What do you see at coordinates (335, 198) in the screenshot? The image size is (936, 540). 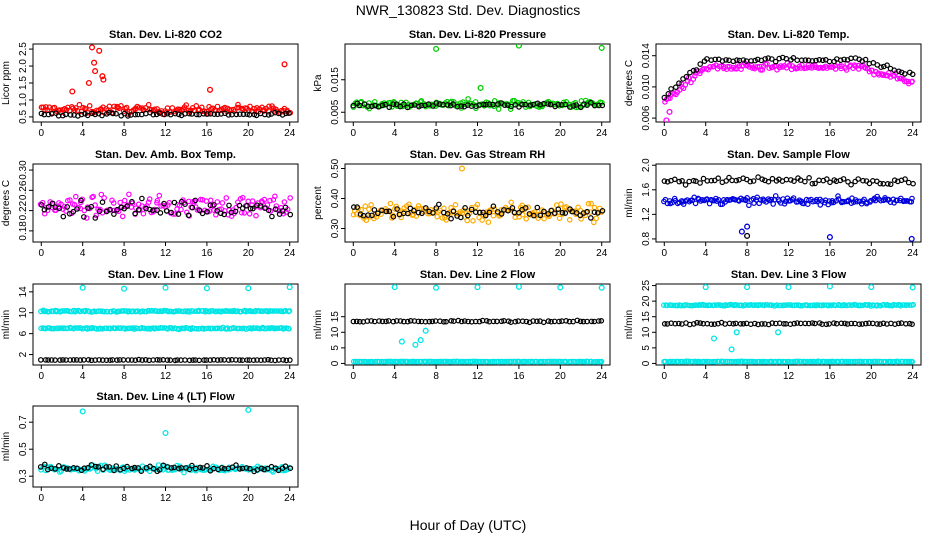 I see `y-tick-label: 0.40` at bounding box center [335, 198].